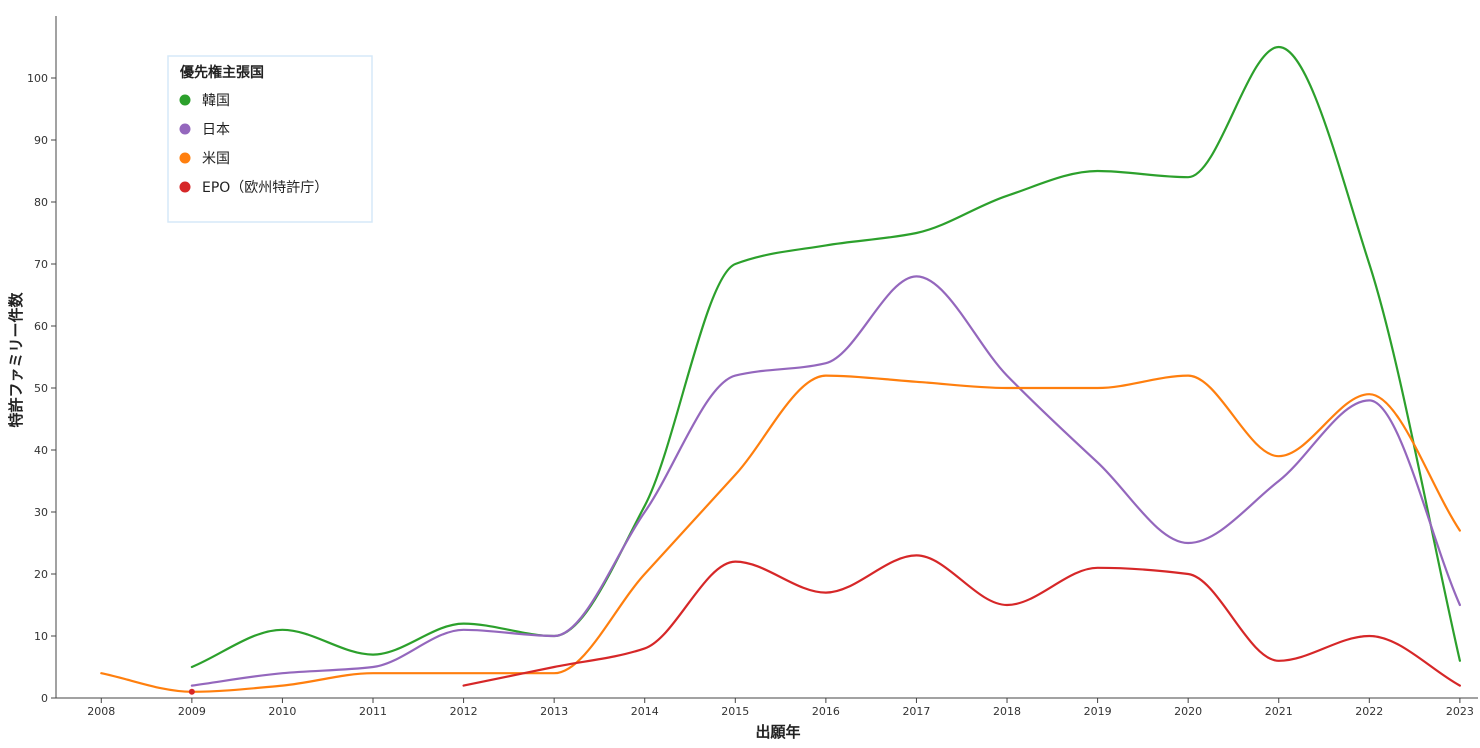 This screenshot has height=748, width=1480. I want to click on y-tick-label: 80, so click(41, 202).